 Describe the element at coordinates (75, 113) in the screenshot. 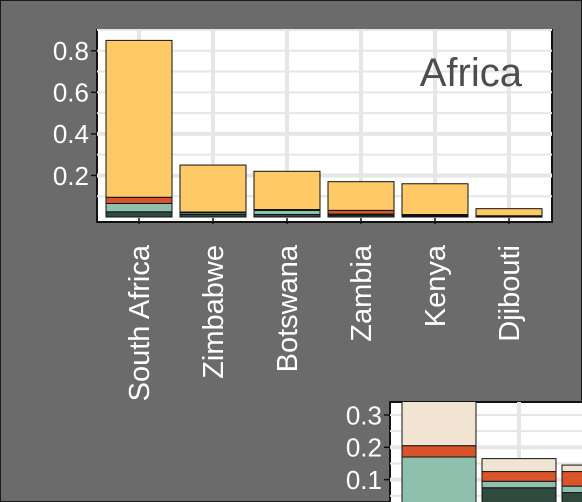

I see `y-axis: 0.2 0.4 0.6 0.8` at that location.